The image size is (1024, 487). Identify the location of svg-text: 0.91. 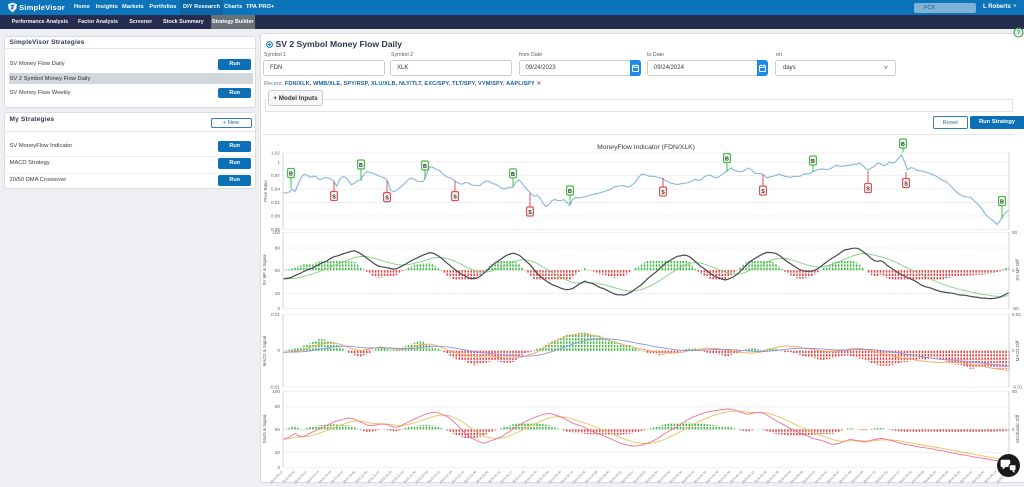
(275, 202).